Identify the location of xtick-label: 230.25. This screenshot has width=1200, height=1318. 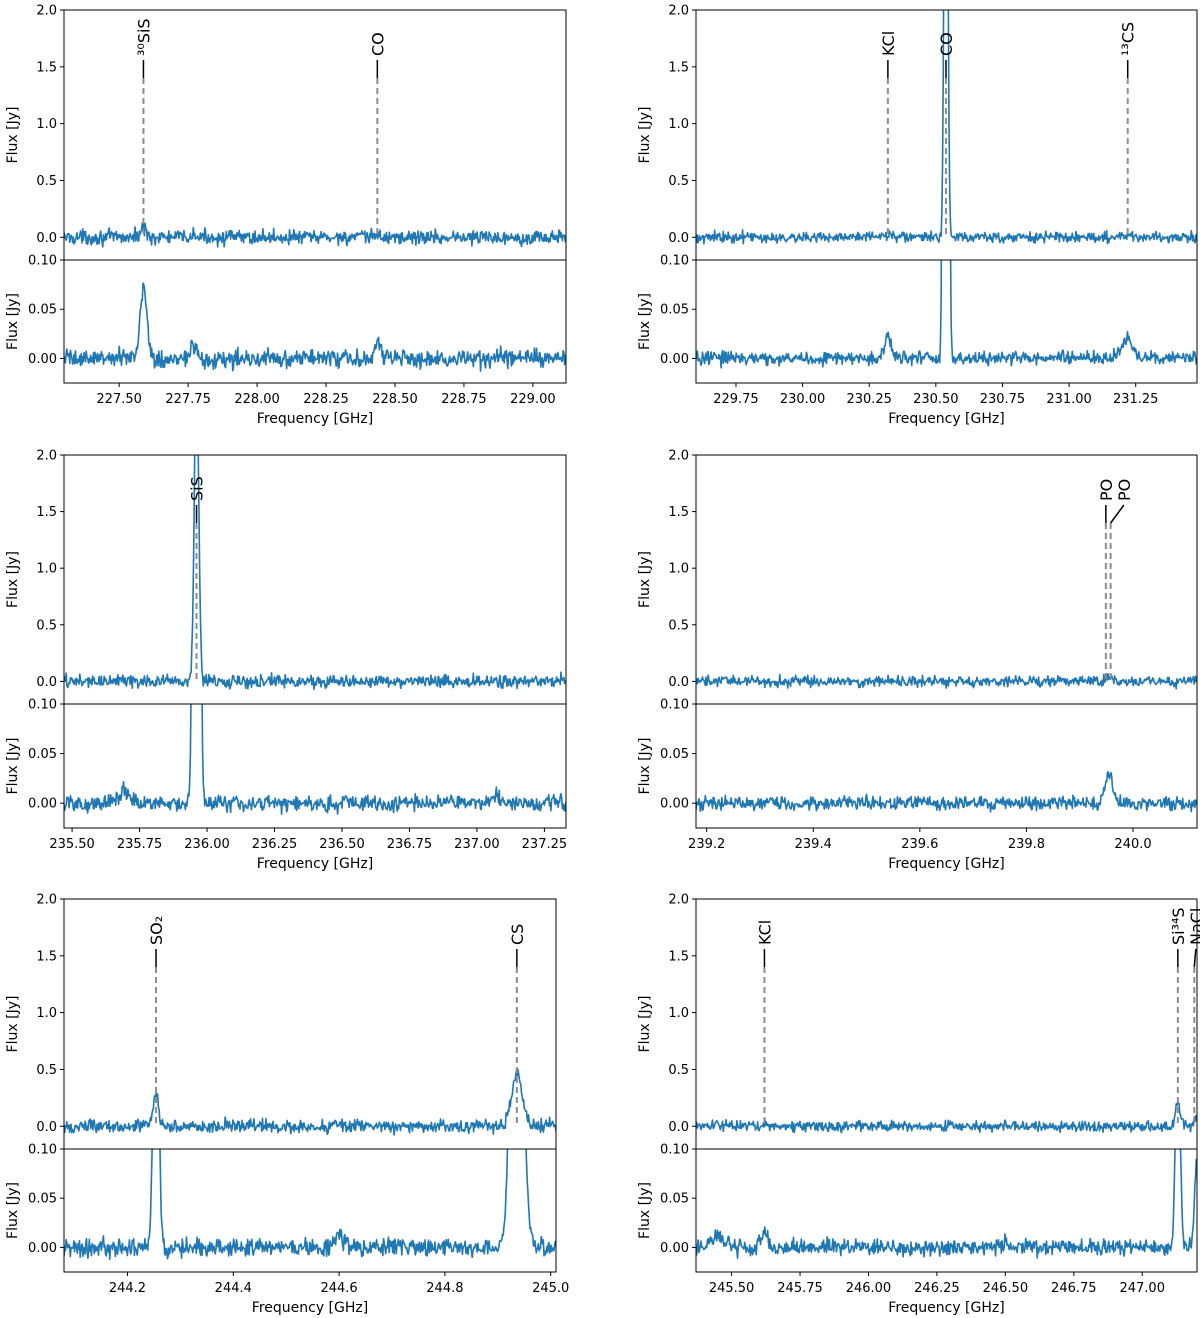
(869, 399).